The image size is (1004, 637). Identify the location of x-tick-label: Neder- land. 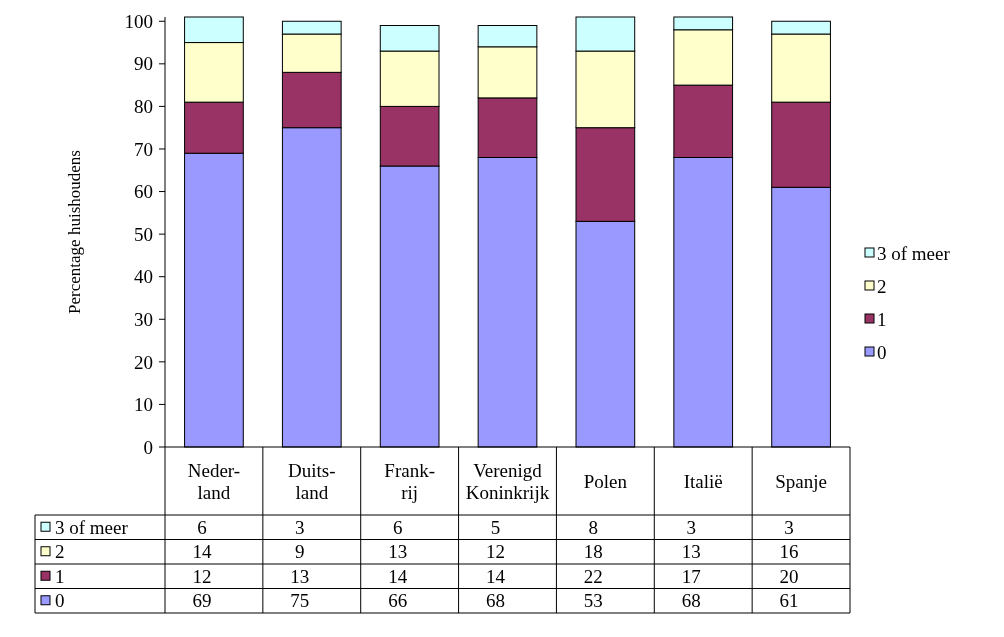
(214, 481).